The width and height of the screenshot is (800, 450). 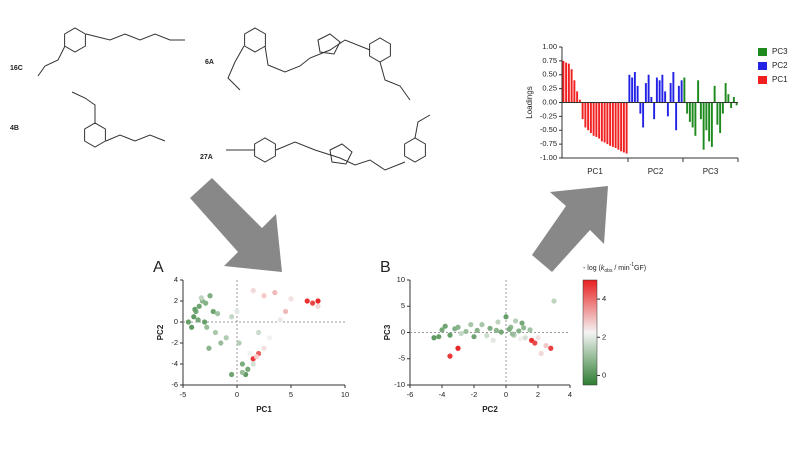 I want to click on arrow-up, so click(x=570, y=229).